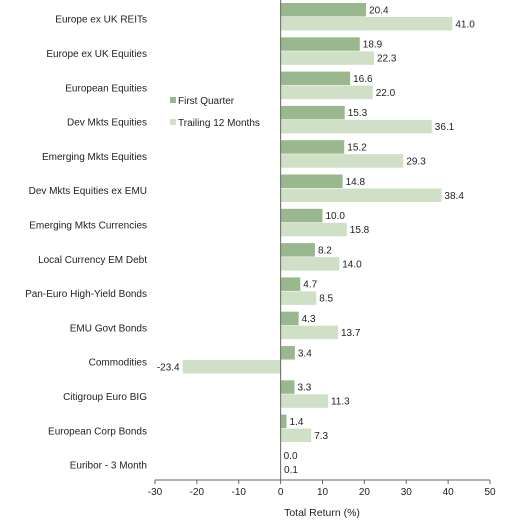  What do you see at coordinates (305, 353) in the screenshot?
I see `value-label-first-quarter-commodities: 3.4` at bounding box center [305, 353].